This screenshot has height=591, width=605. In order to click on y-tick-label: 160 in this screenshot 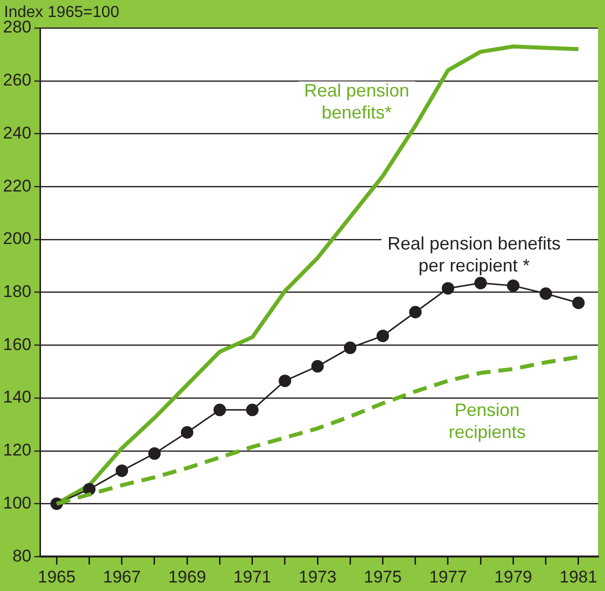, I will do `click(17, 344)`.